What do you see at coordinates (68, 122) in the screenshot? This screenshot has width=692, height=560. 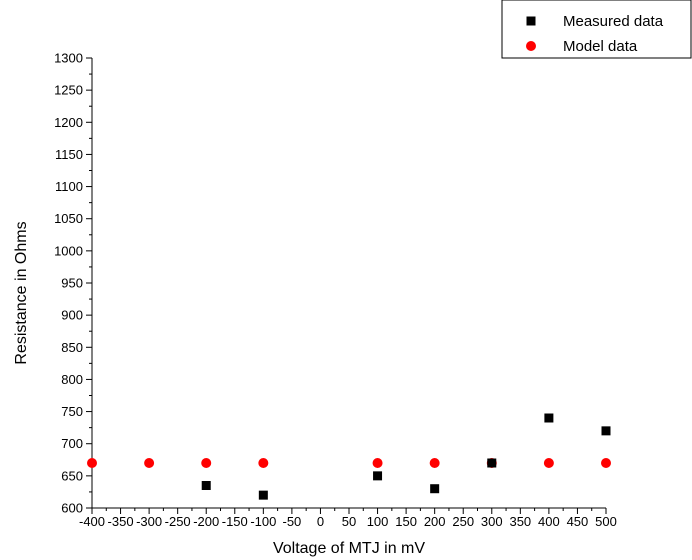 I see `y-tick-label: 1200` at bounding box center [68, 122].